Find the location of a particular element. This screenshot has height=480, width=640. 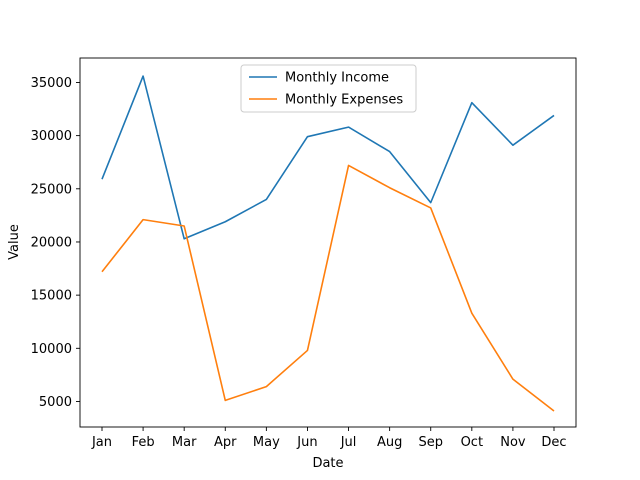

x-tick-label: Nov is located at coordinates (513, 442).